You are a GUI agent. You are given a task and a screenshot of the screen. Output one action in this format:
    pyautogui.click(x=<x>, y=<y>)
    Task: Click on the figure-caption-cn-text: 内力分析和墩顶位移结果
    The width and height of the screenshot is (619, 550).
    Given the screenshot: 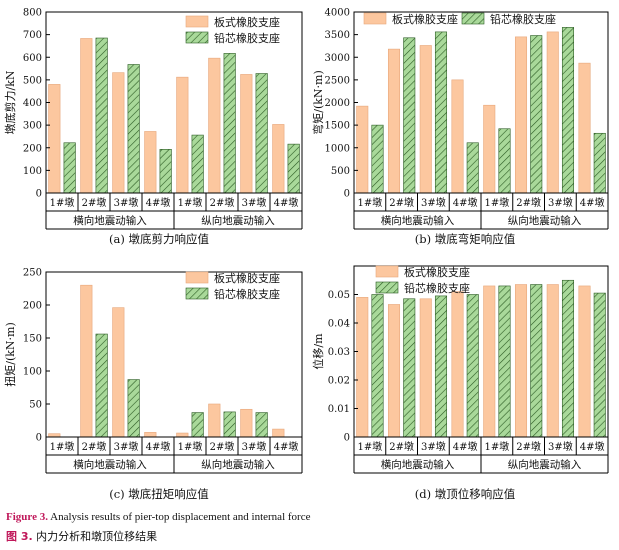 What is the action you would take?
    pyautogui.click(x=97, y=536)
    